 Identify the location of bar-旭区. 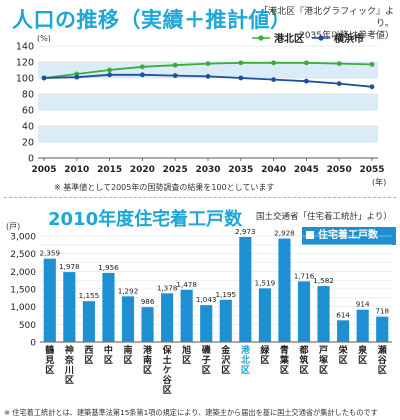
(186, 315).